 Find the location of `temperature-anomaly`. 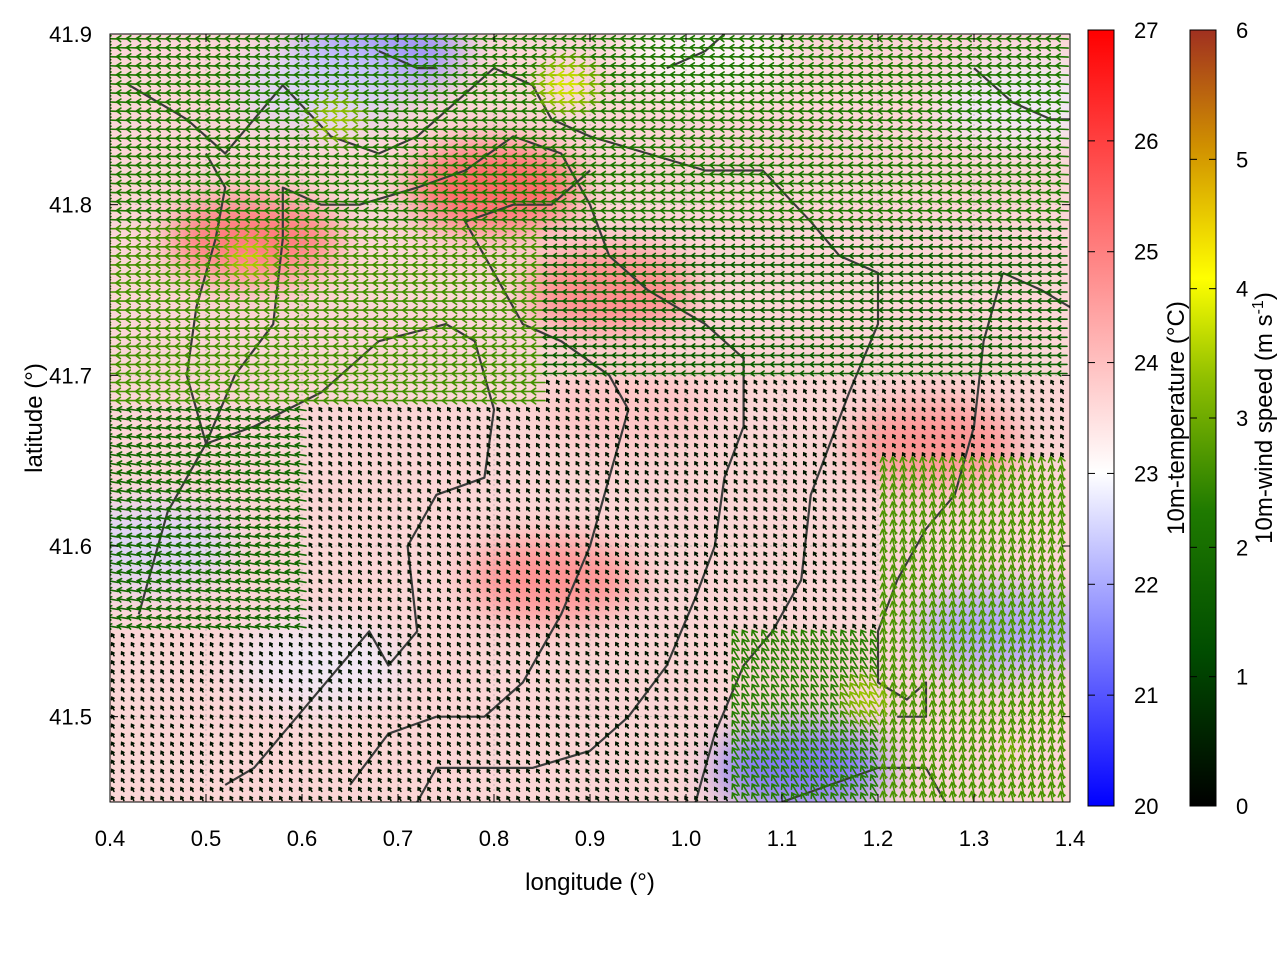

temperature-anomaly is located at coordinates (551, 580).